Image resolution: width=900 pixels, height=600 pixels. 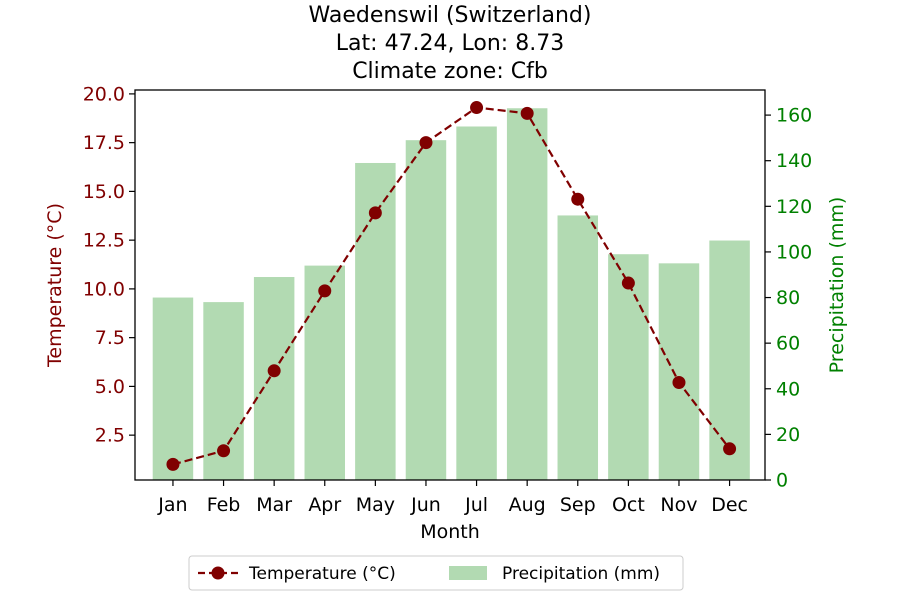 I want to click on legend-frame, so click(x=436, y=573).